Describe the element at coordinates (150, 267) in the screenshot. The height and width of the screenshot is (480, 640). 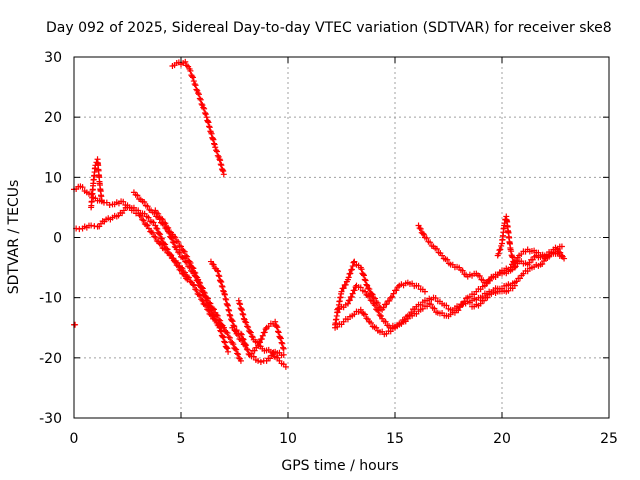
I see `series-trace-b` at that location.